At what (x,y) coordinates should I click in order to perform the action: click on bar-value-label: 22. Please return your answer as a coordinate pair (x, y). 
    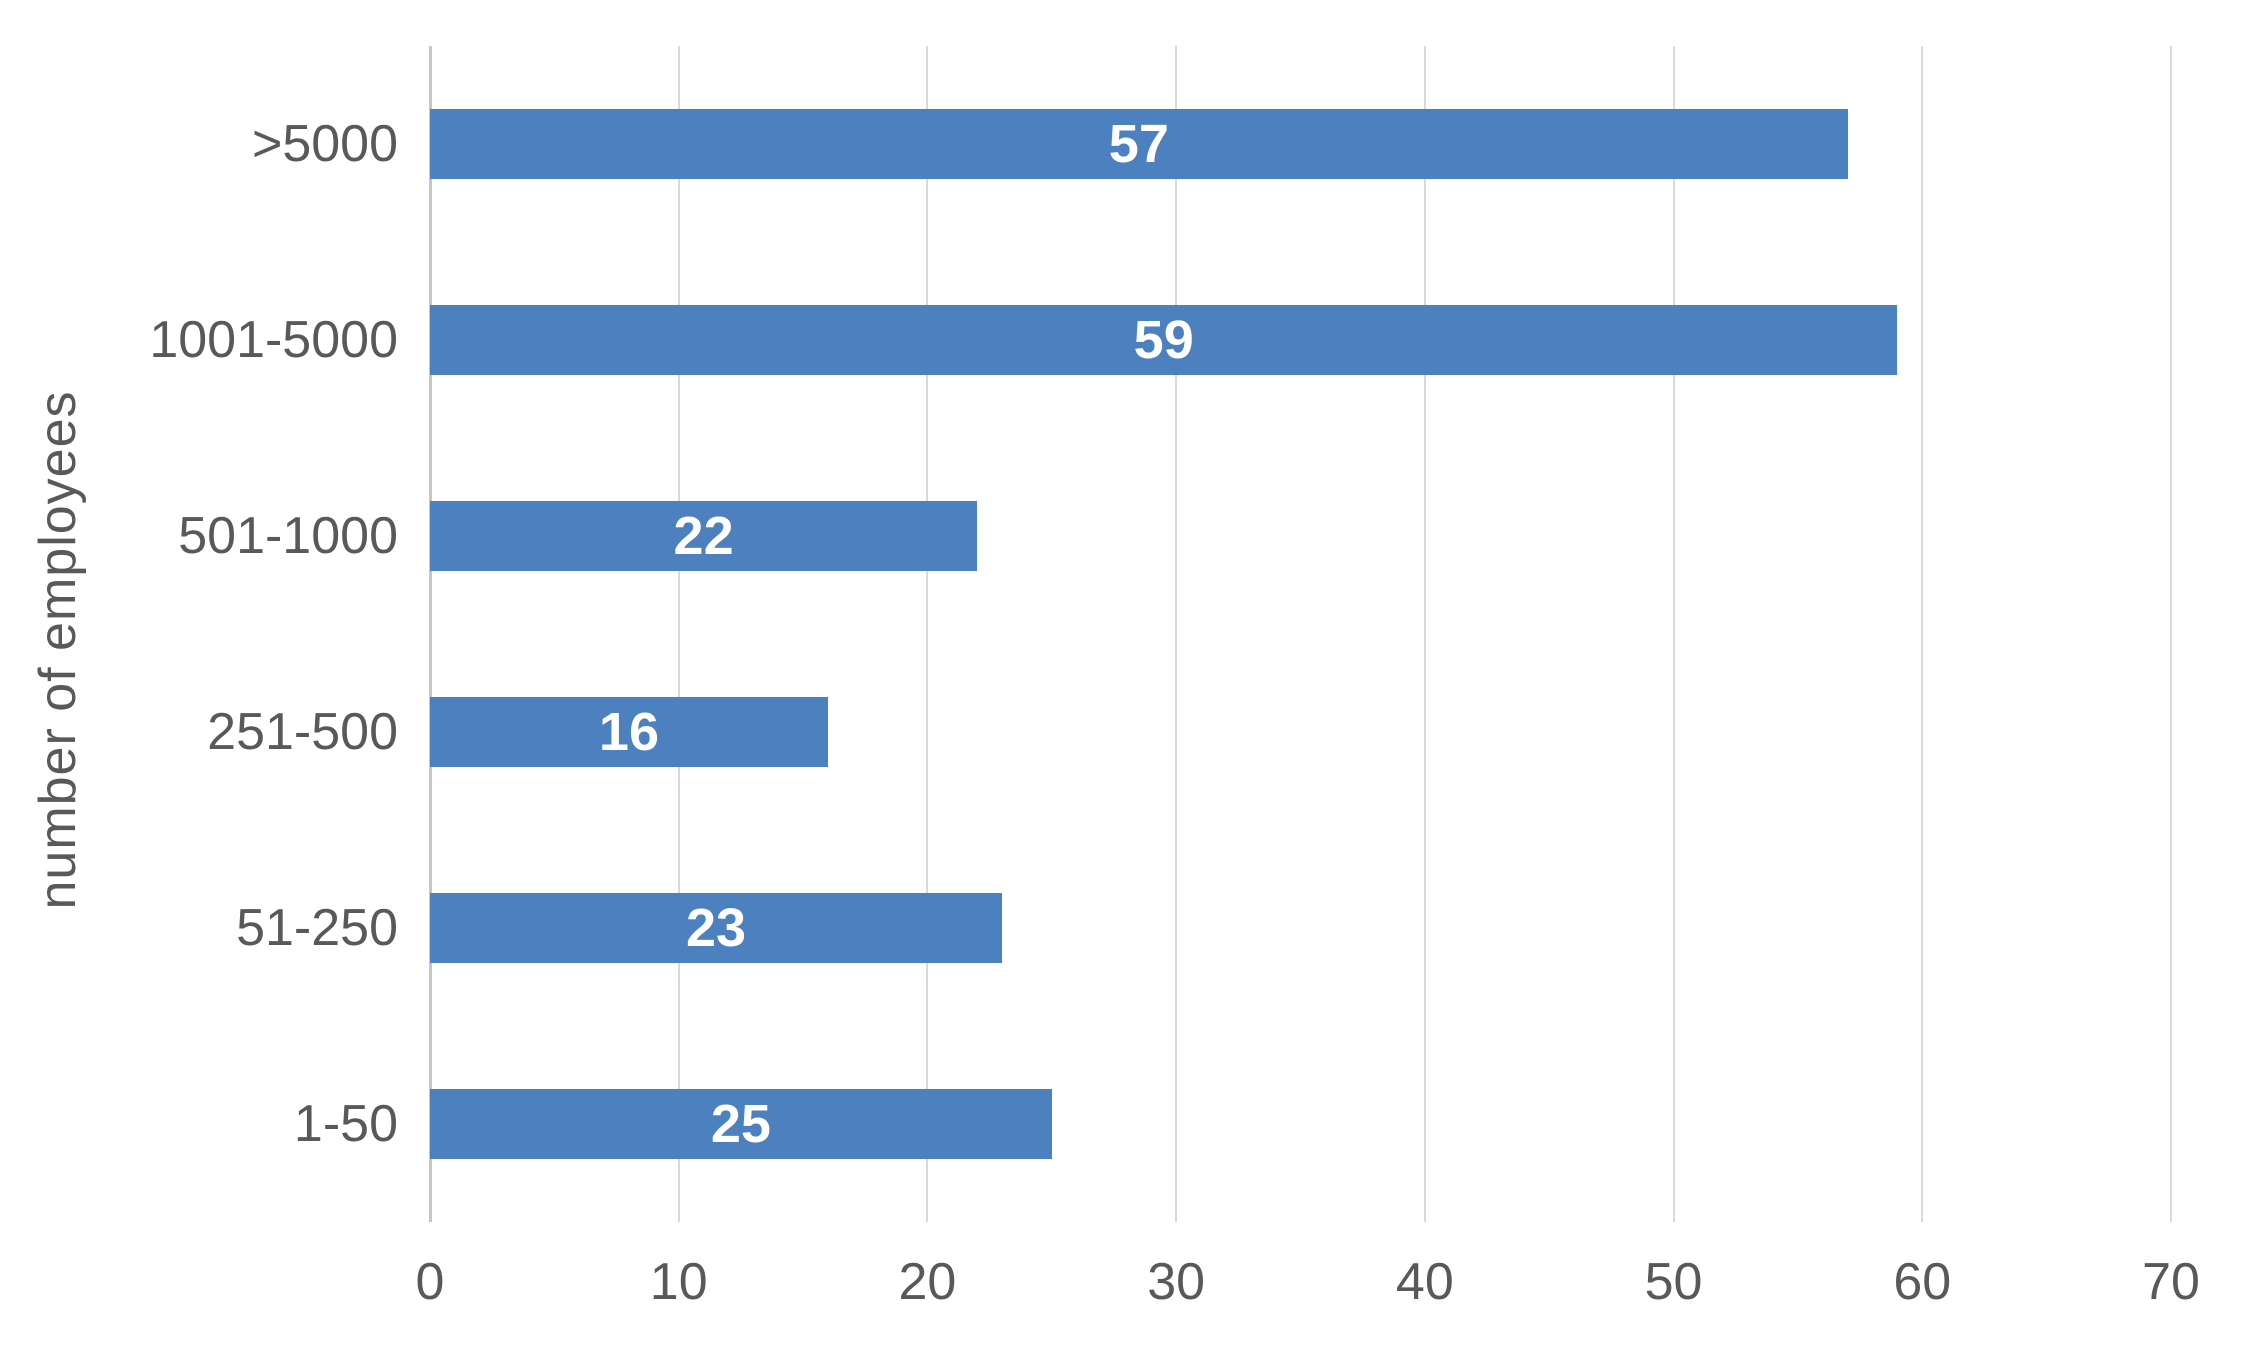
    Looking at the image, I should click on (703, 536).